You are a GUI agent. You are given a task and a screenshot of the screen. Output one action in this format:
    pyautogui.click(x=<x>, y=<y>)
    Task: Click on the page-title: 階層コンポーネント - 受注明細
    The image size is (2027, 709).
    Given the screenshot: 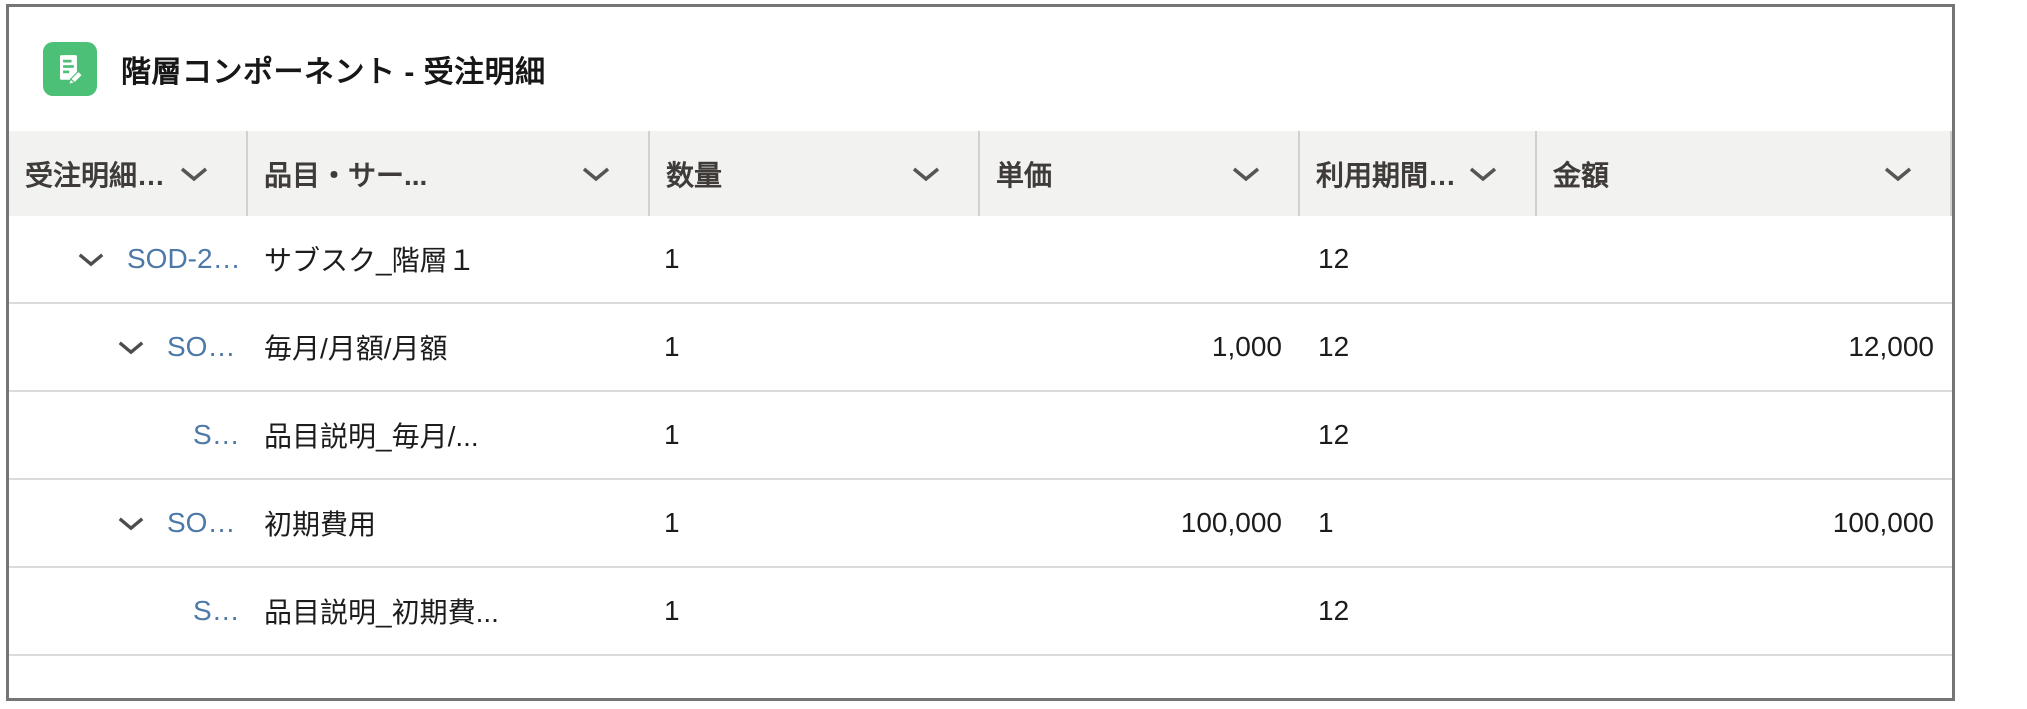 What is the action you would take?
    pyautogui.click(x=333, y=72)
    